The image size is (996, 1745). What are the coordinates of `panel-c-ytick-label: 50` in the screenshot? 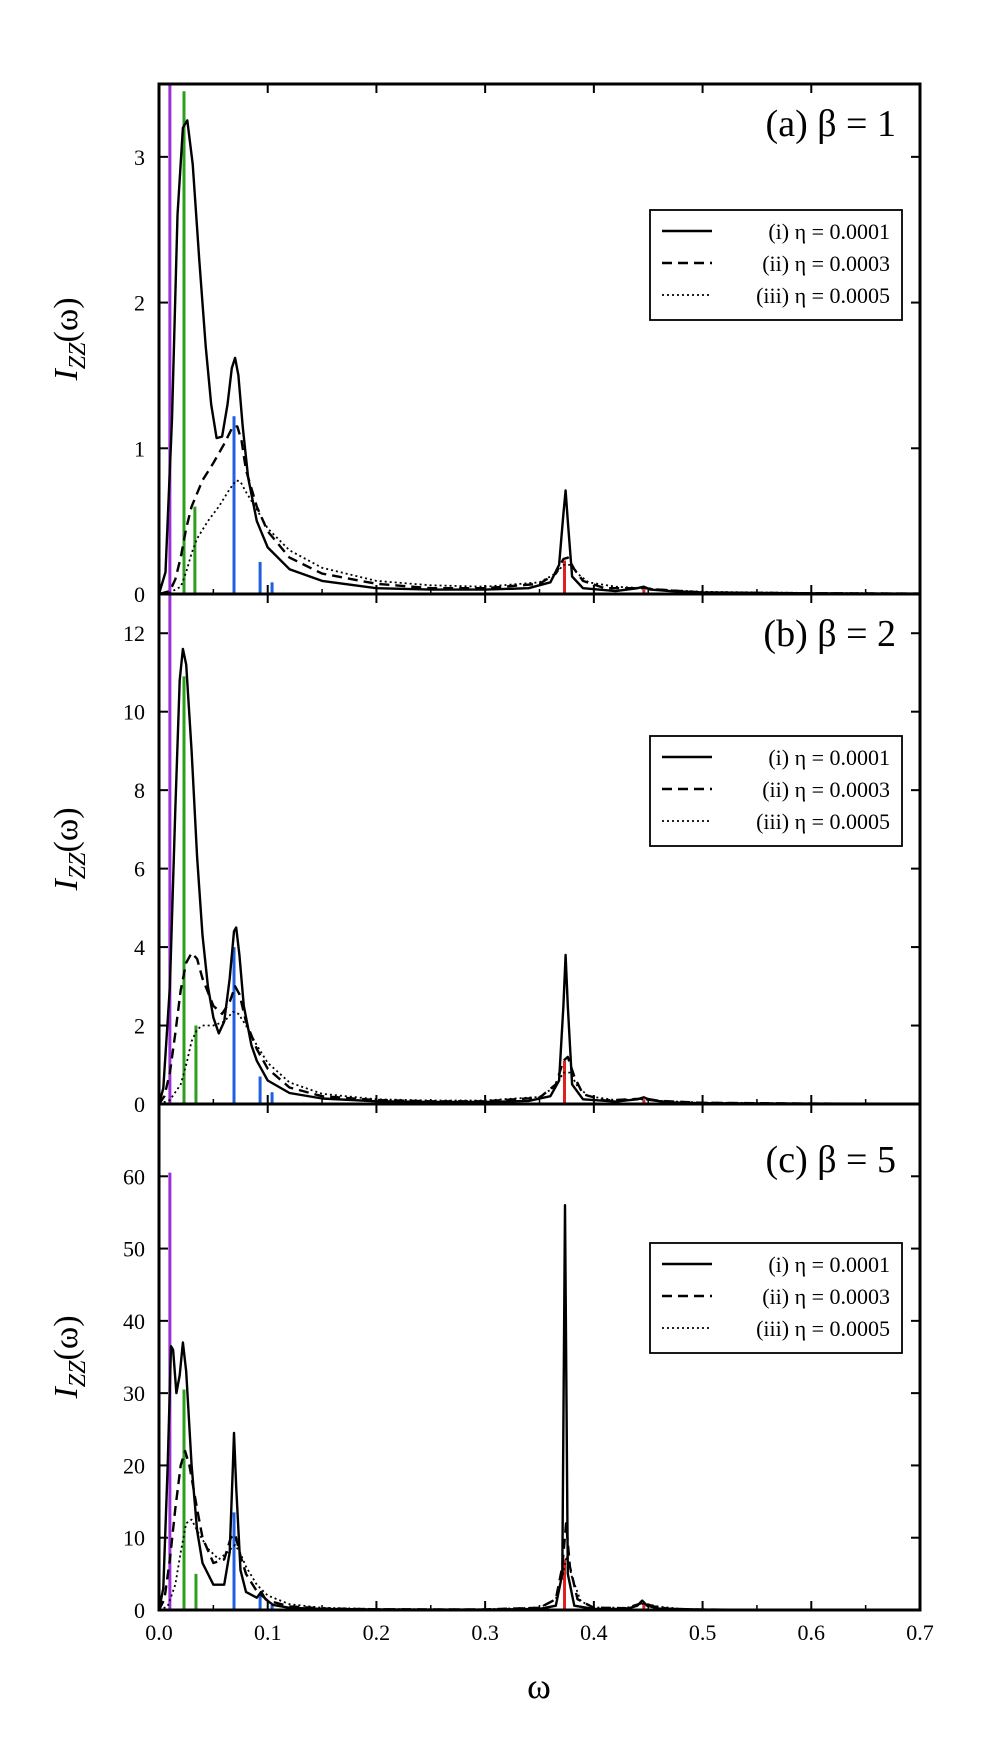 It's located at (134, 1249).